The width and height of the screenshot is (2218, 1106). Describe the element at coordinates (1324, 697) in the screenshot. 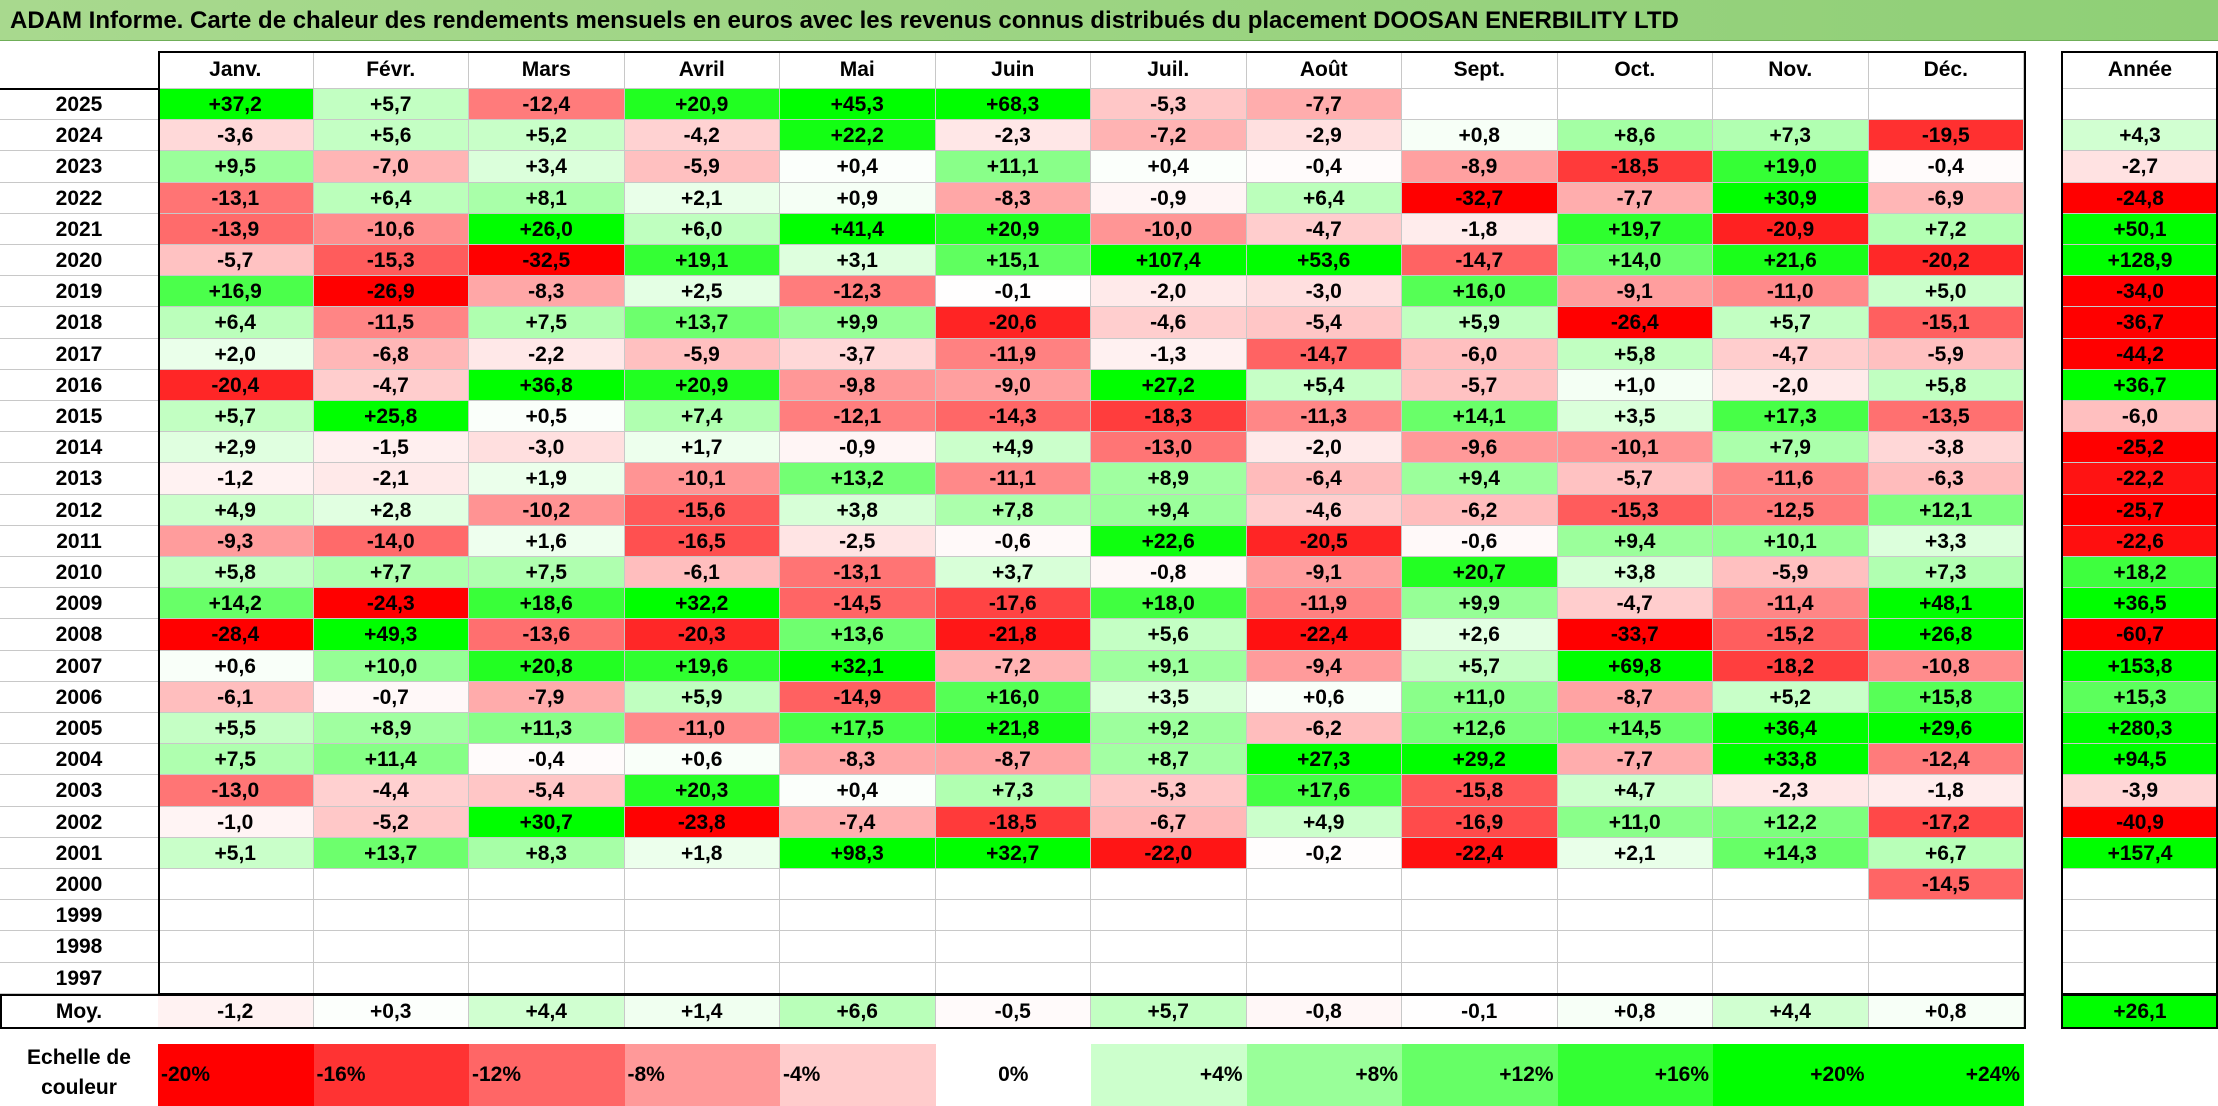

I see `heatmap-cell: +0,6` at that location.